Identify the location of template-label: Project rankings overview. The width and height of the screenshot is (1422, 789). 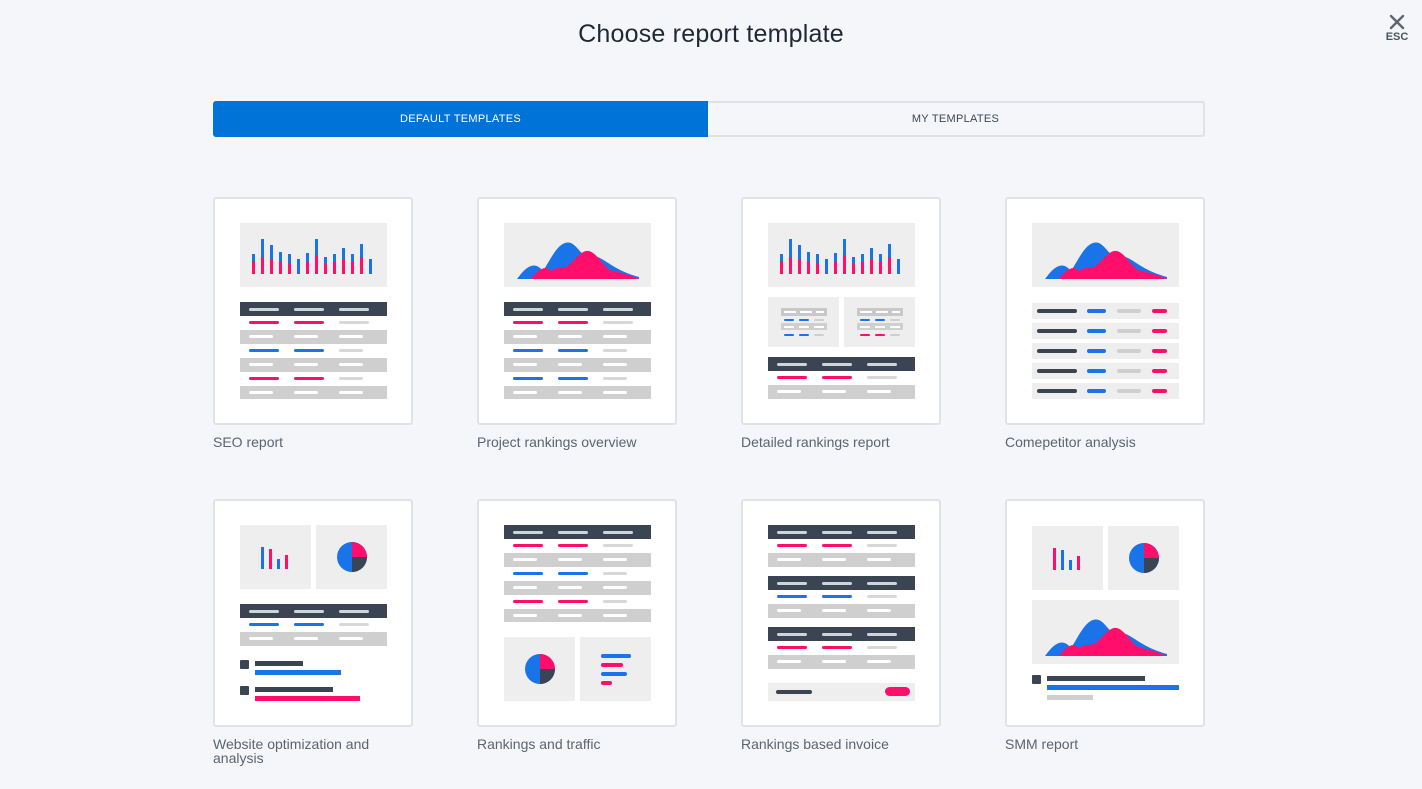
(557, 442).